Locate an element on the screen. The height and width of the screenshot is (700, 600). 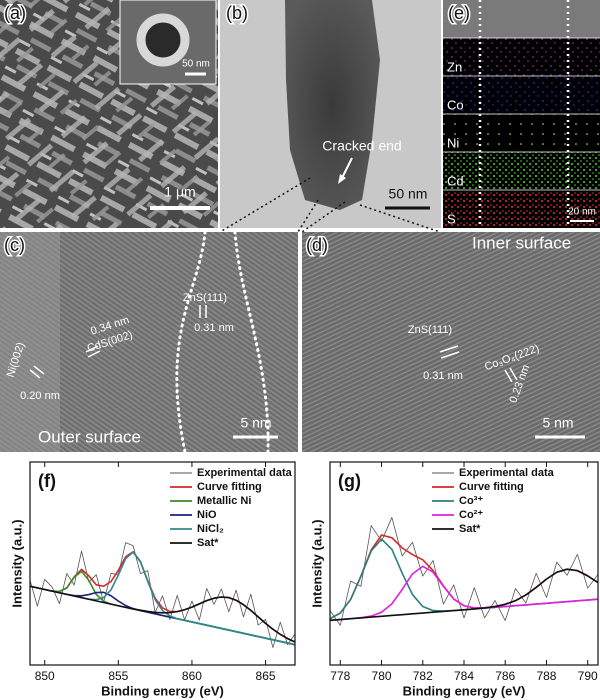
row-dividers is located at coordinates (521, 114).